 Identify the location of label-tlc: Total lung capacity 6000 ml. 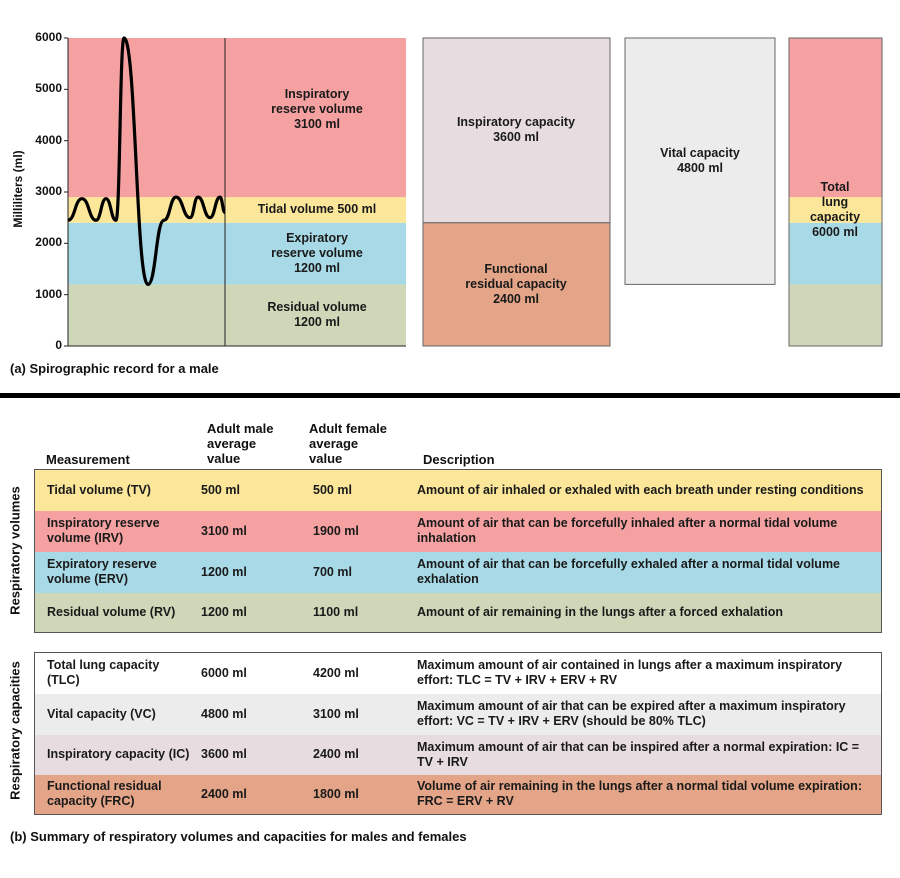
(835, 210).